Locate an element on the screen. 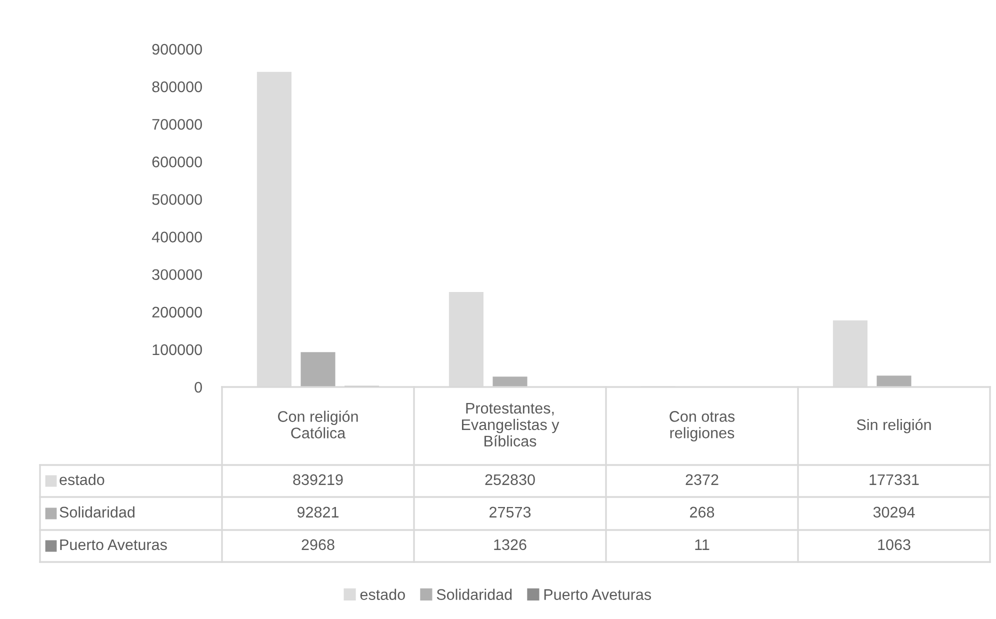 The height and width of the screenshot is (619, 996). y-tick-label: 700000 is located at coordinates (177, 124).